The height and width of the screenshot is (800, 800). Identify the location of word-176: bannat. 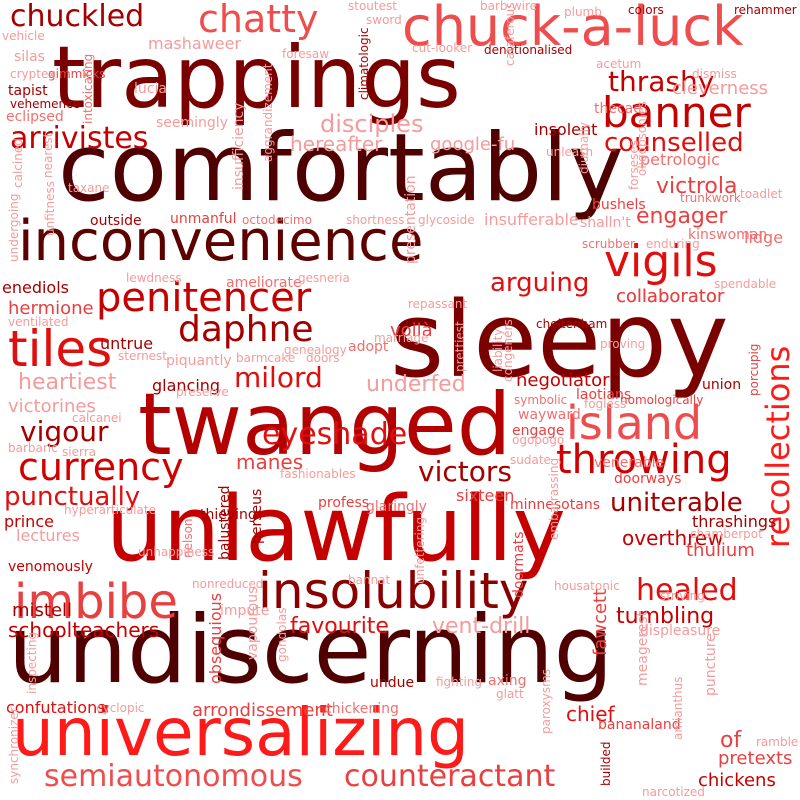
(369, 580).